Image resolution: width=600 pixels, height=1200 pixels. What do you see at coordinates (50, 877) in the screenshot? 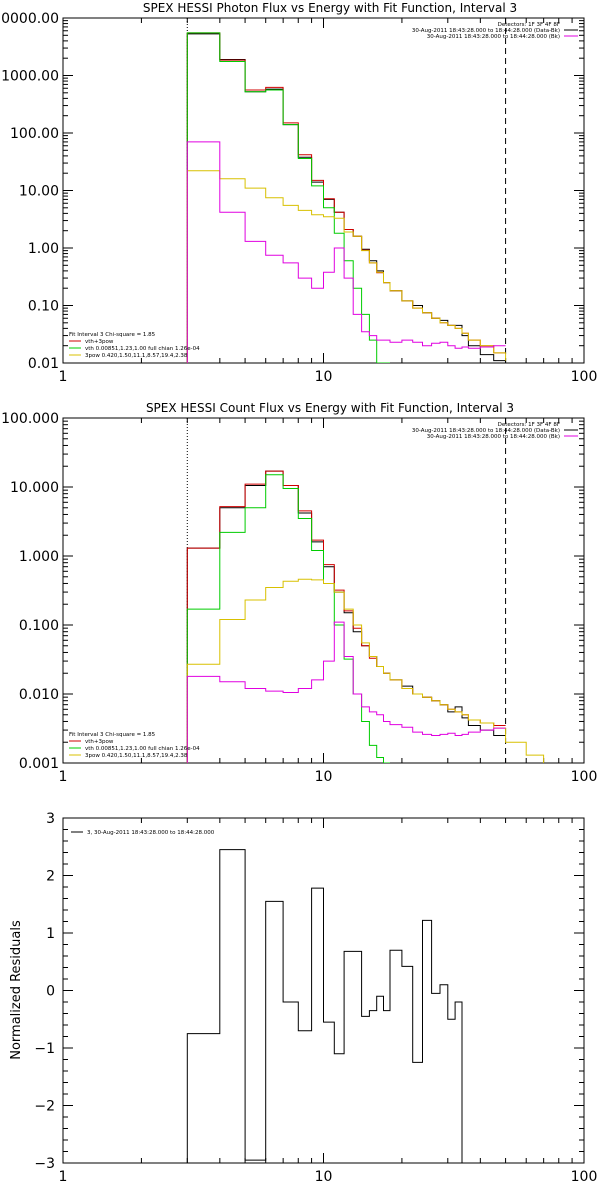
I see `y-tick-label: 2` at bounding box center [50, 877].